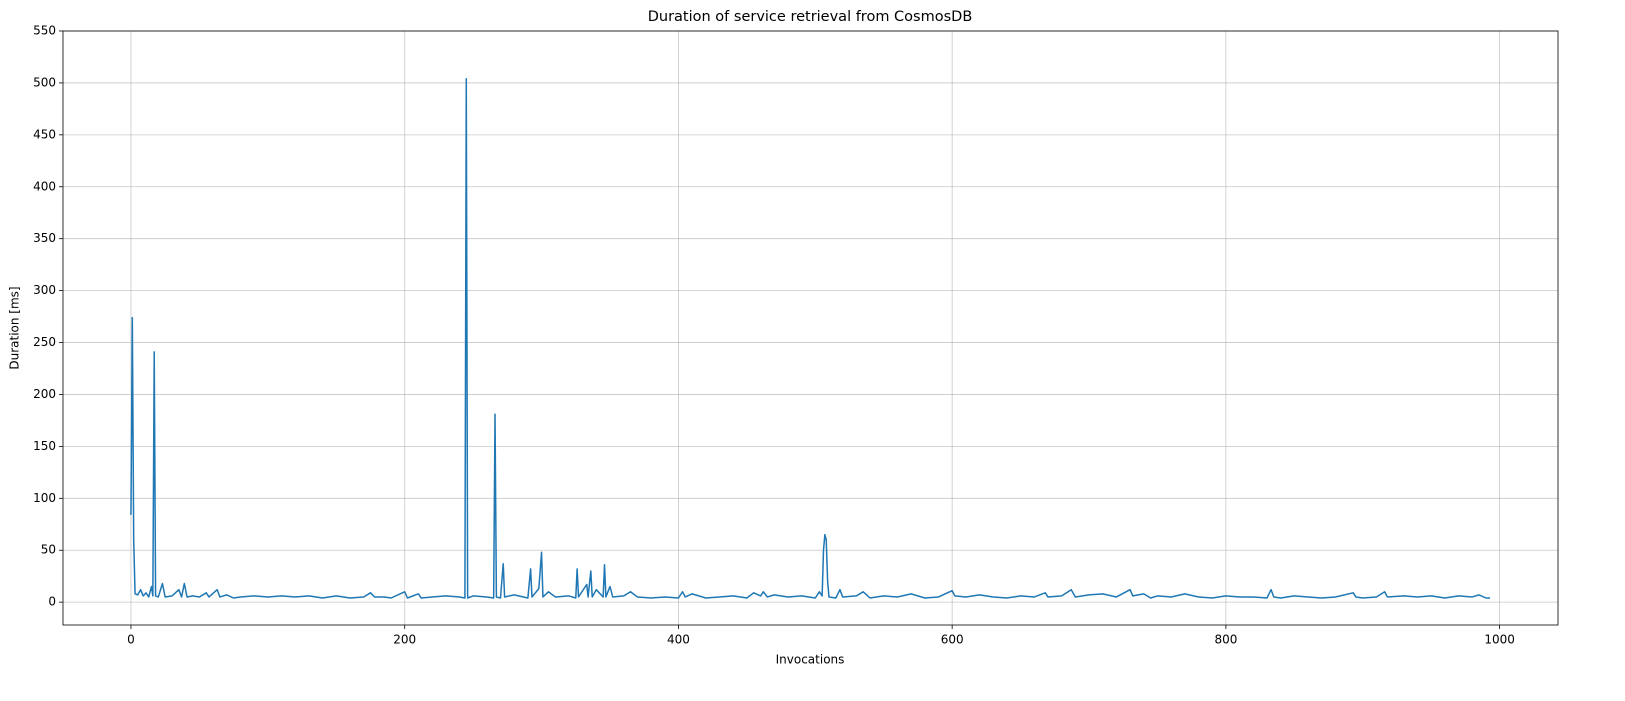  What do you see at coordinates (810, 660) in the screenshot?
I see `x-axis-label: Invocations` at bounding box center [810, 660].